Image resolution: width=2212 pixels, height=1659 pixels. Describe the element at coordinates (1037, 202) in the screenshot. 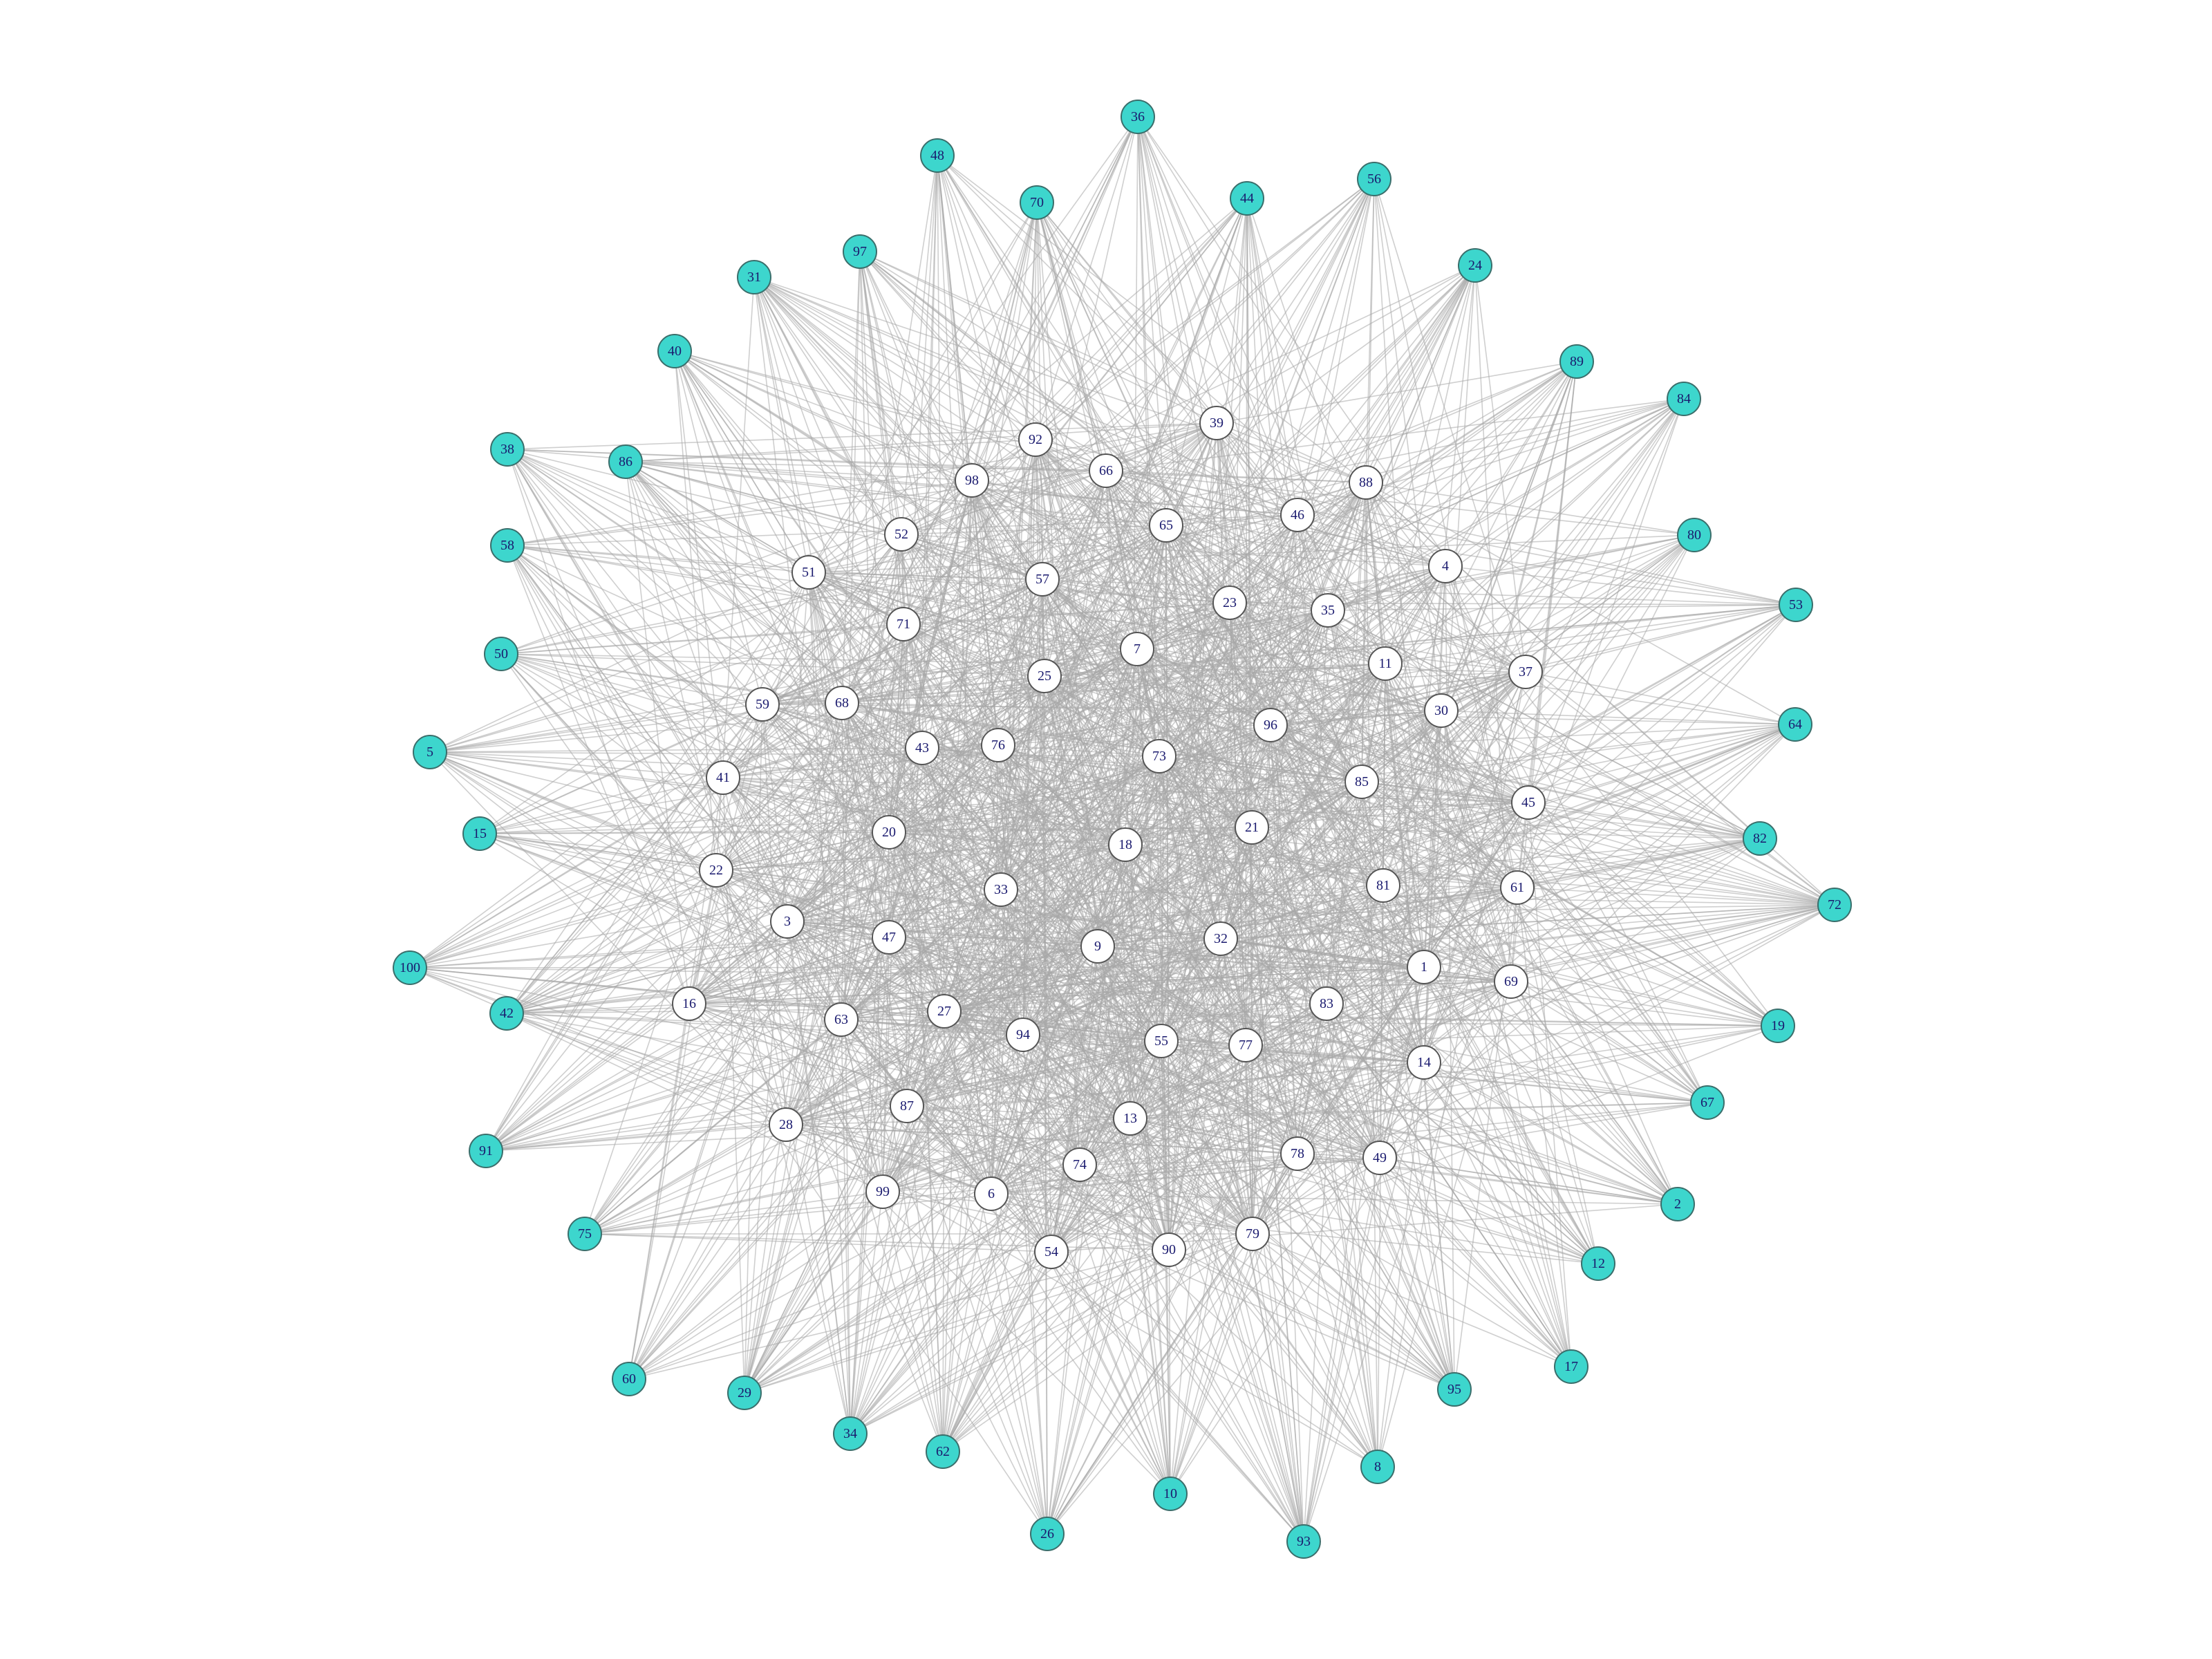

I see `node-70: 70` at that location.